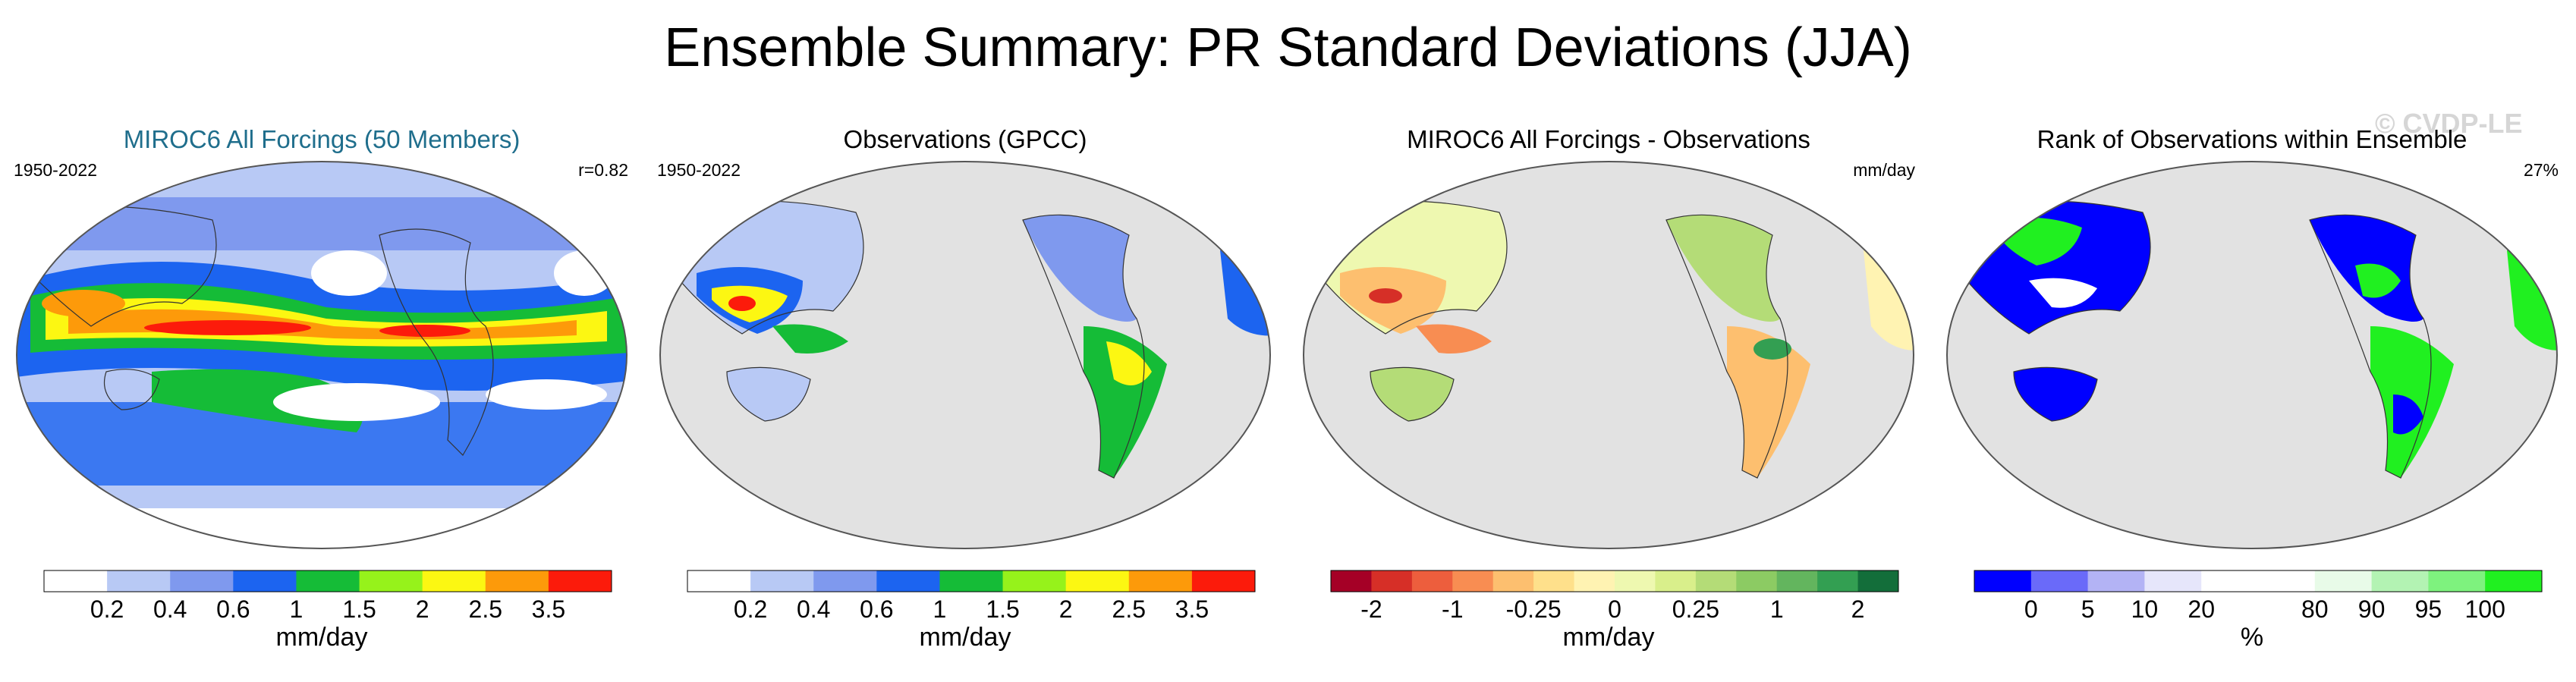  Describe the element at coordinates (1192, 609) in the screenshot. I see `colorbar-tick-label: 3.5` at that location.